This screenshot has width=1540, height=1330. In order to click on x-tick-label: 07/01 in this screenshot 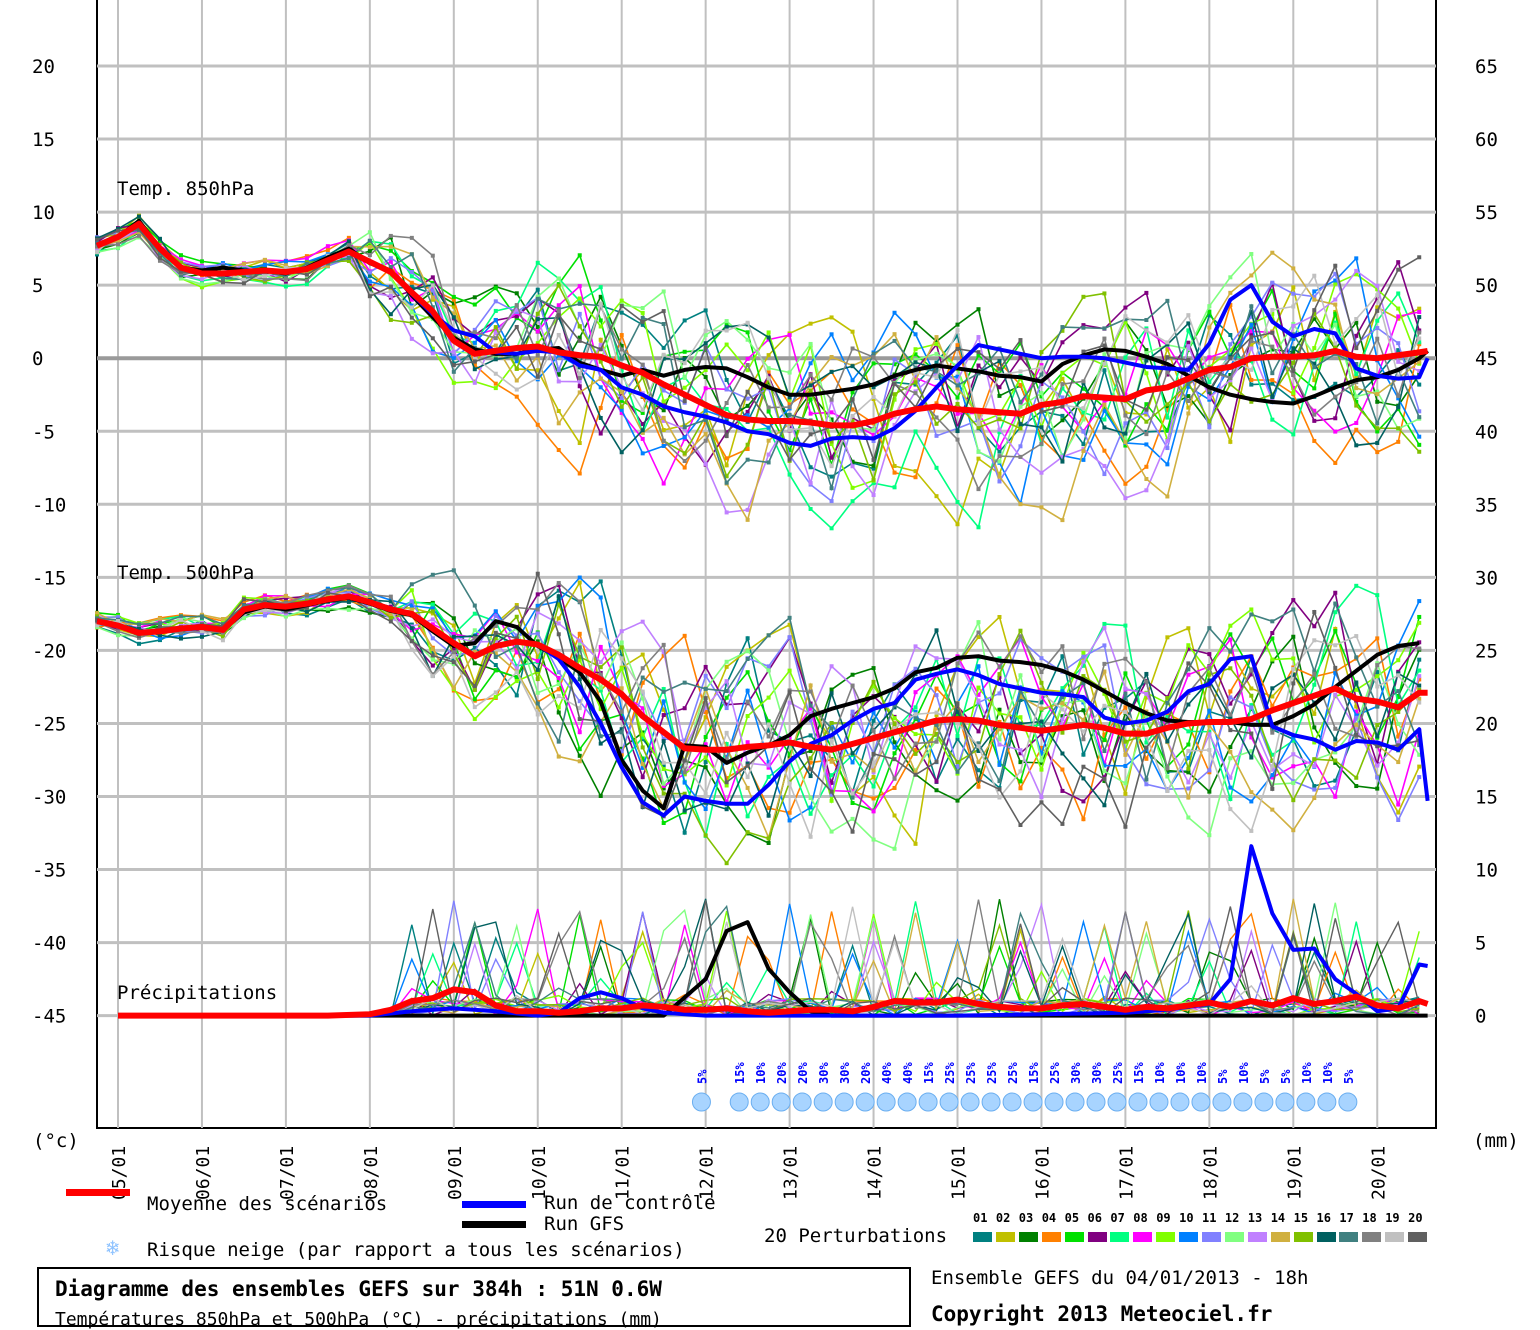, I will do `click(287, 1173)`.